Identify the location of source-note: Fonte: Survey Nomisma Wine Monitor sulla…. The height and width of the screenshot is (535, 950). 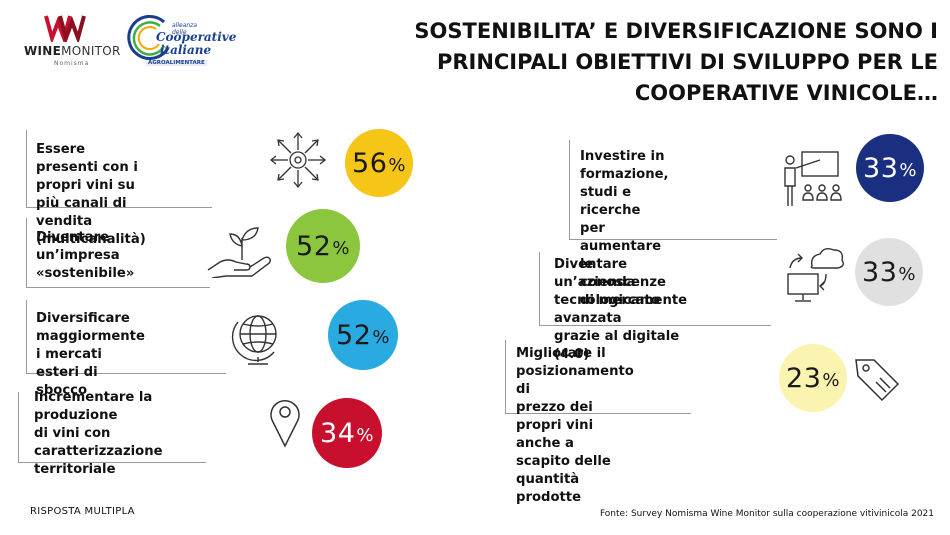
(766, 514).